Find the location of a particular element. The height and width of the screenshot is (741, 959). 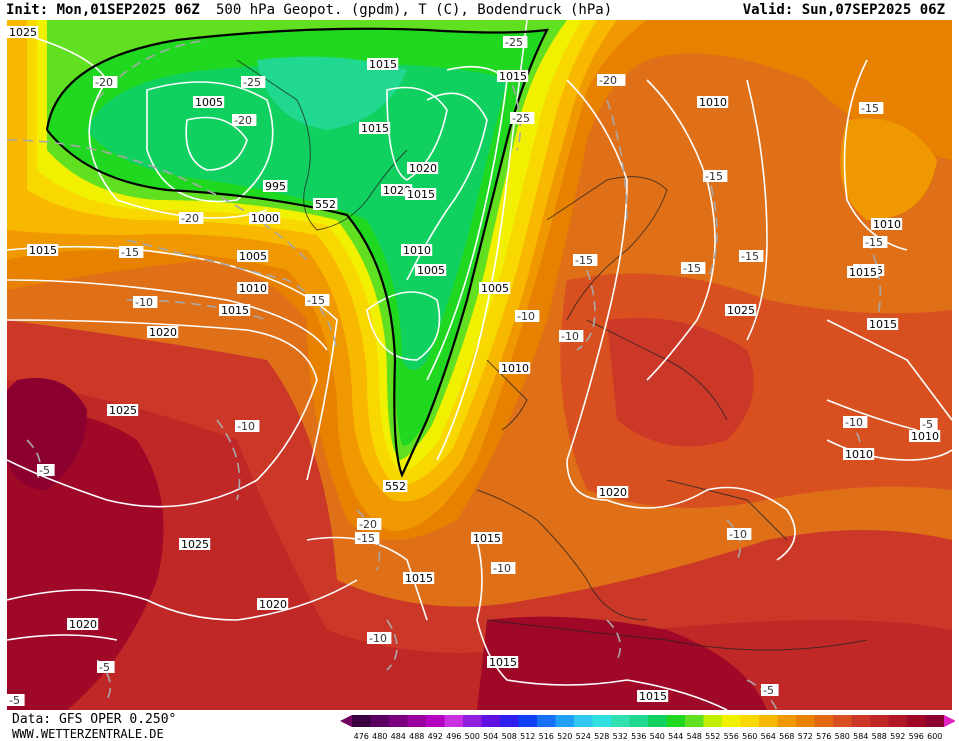

legend-tick-label: 492 is located at coordinates (435, 736).